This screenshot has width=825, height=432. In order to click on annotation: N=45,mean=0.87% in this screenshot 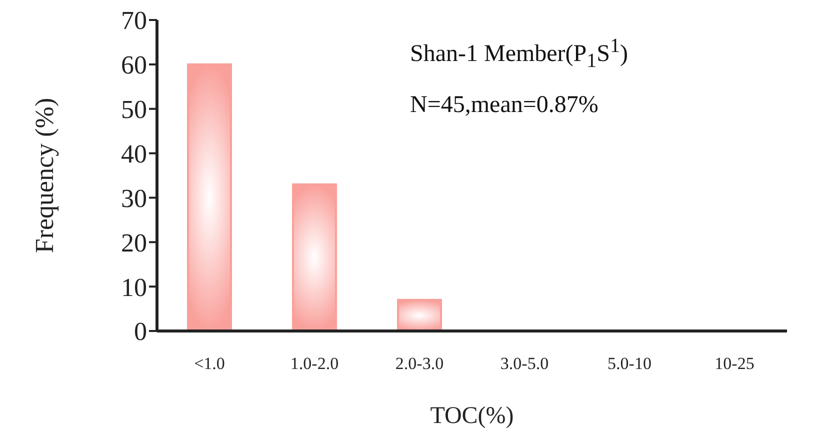, I will do `click(505, 105)`.